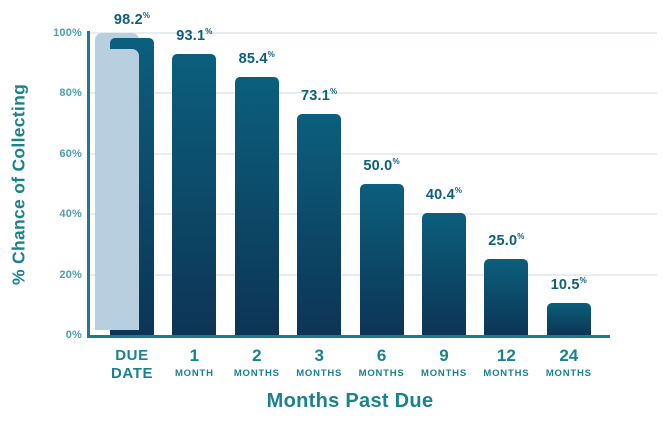  I want to click on x-tick-line1: 1, so click(194, 355).